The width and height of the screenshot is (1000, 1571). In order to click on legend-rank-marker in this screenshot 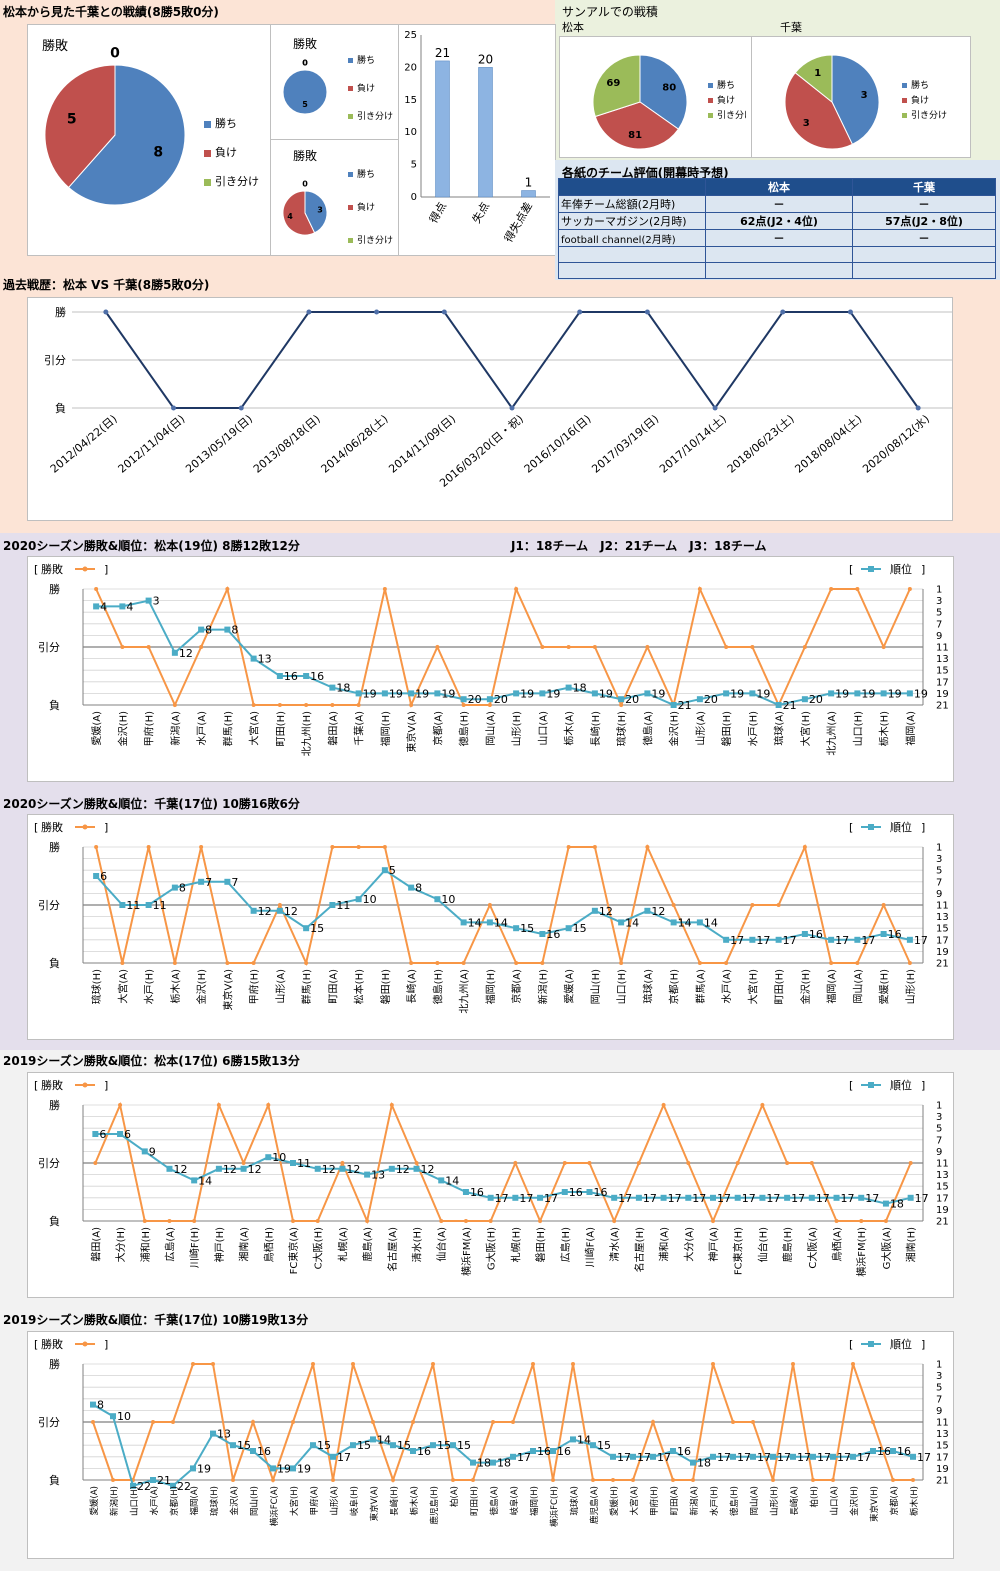, I will do `click(871, 1344)`.